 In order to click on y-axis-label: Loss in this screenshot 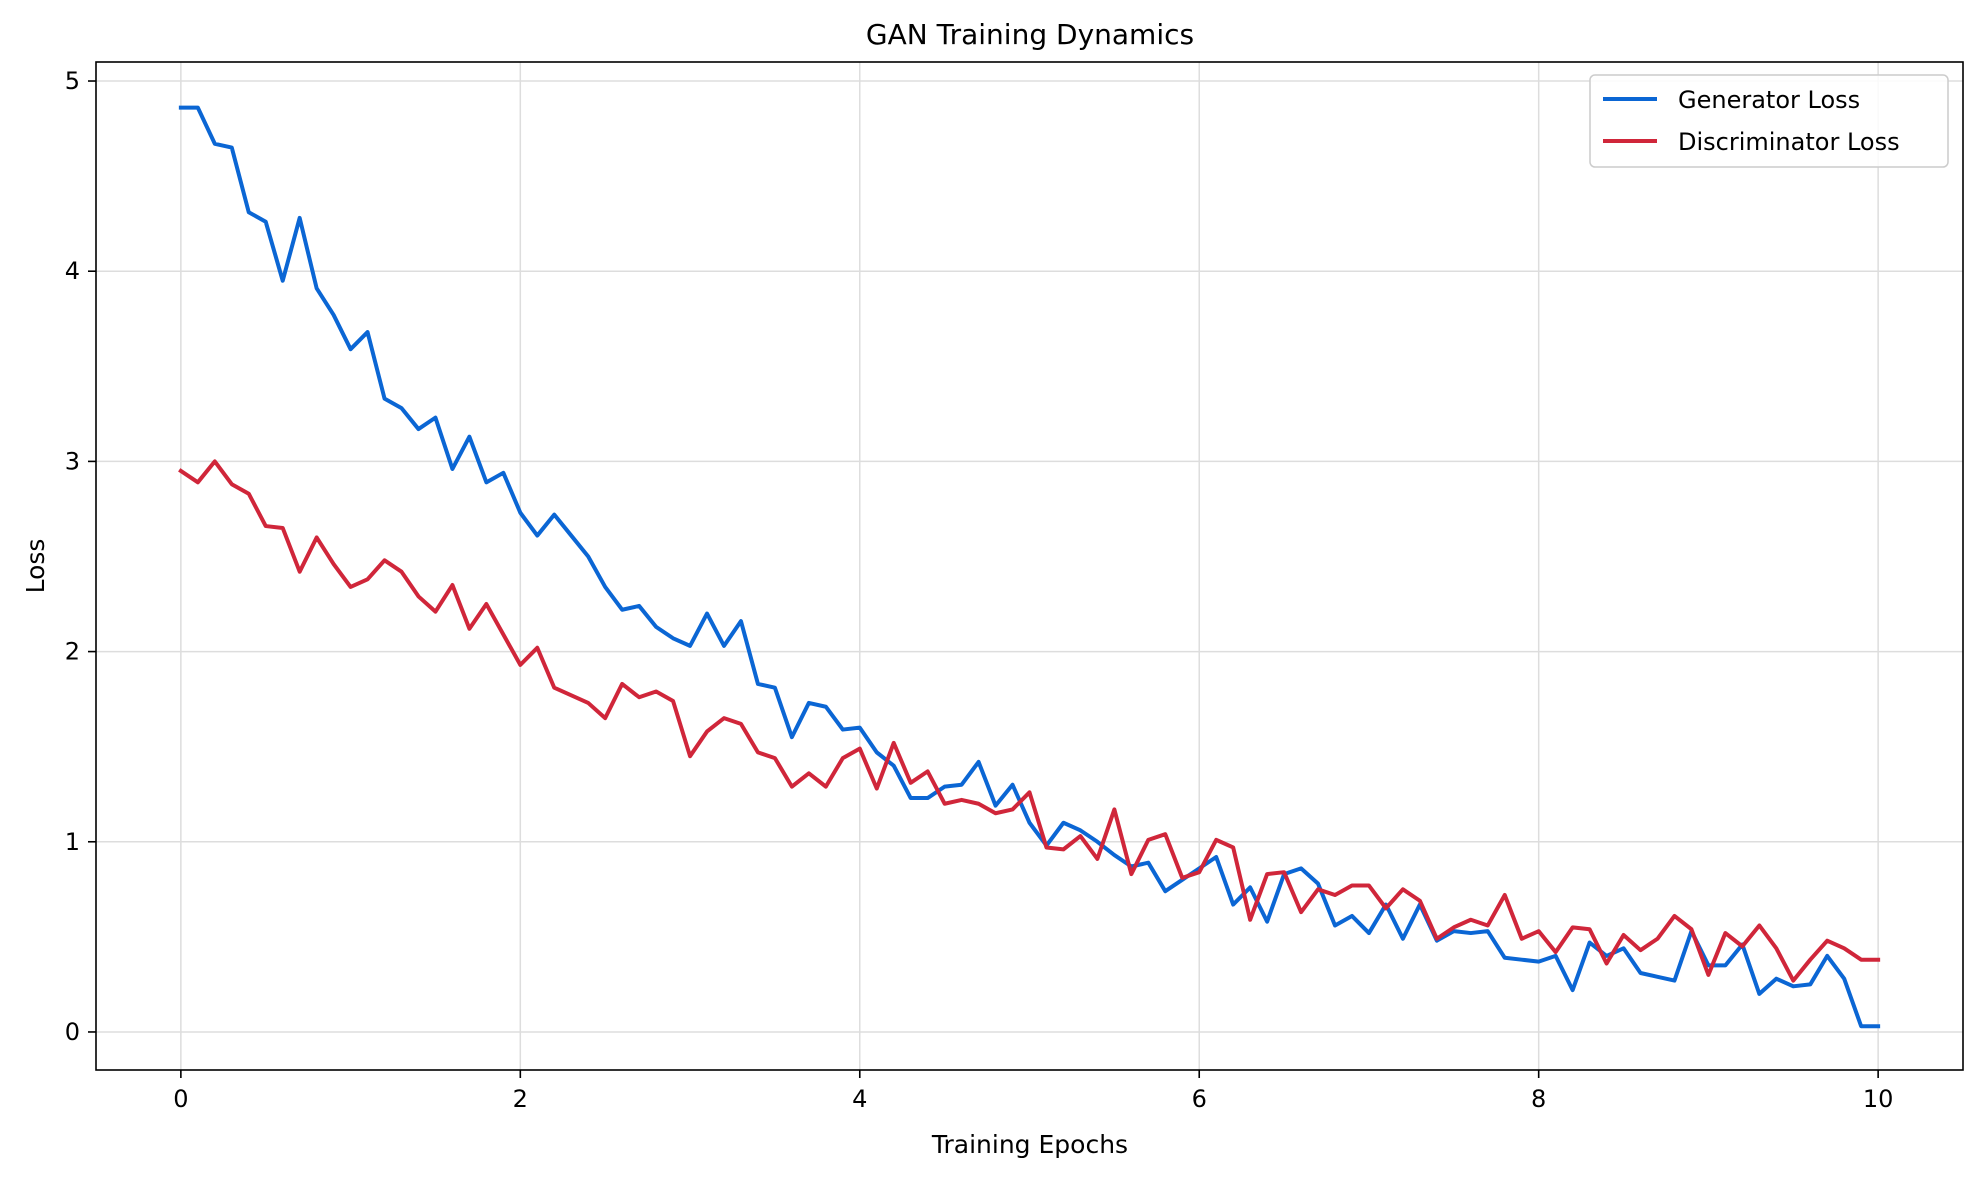, I will do `click(35, 566)`.